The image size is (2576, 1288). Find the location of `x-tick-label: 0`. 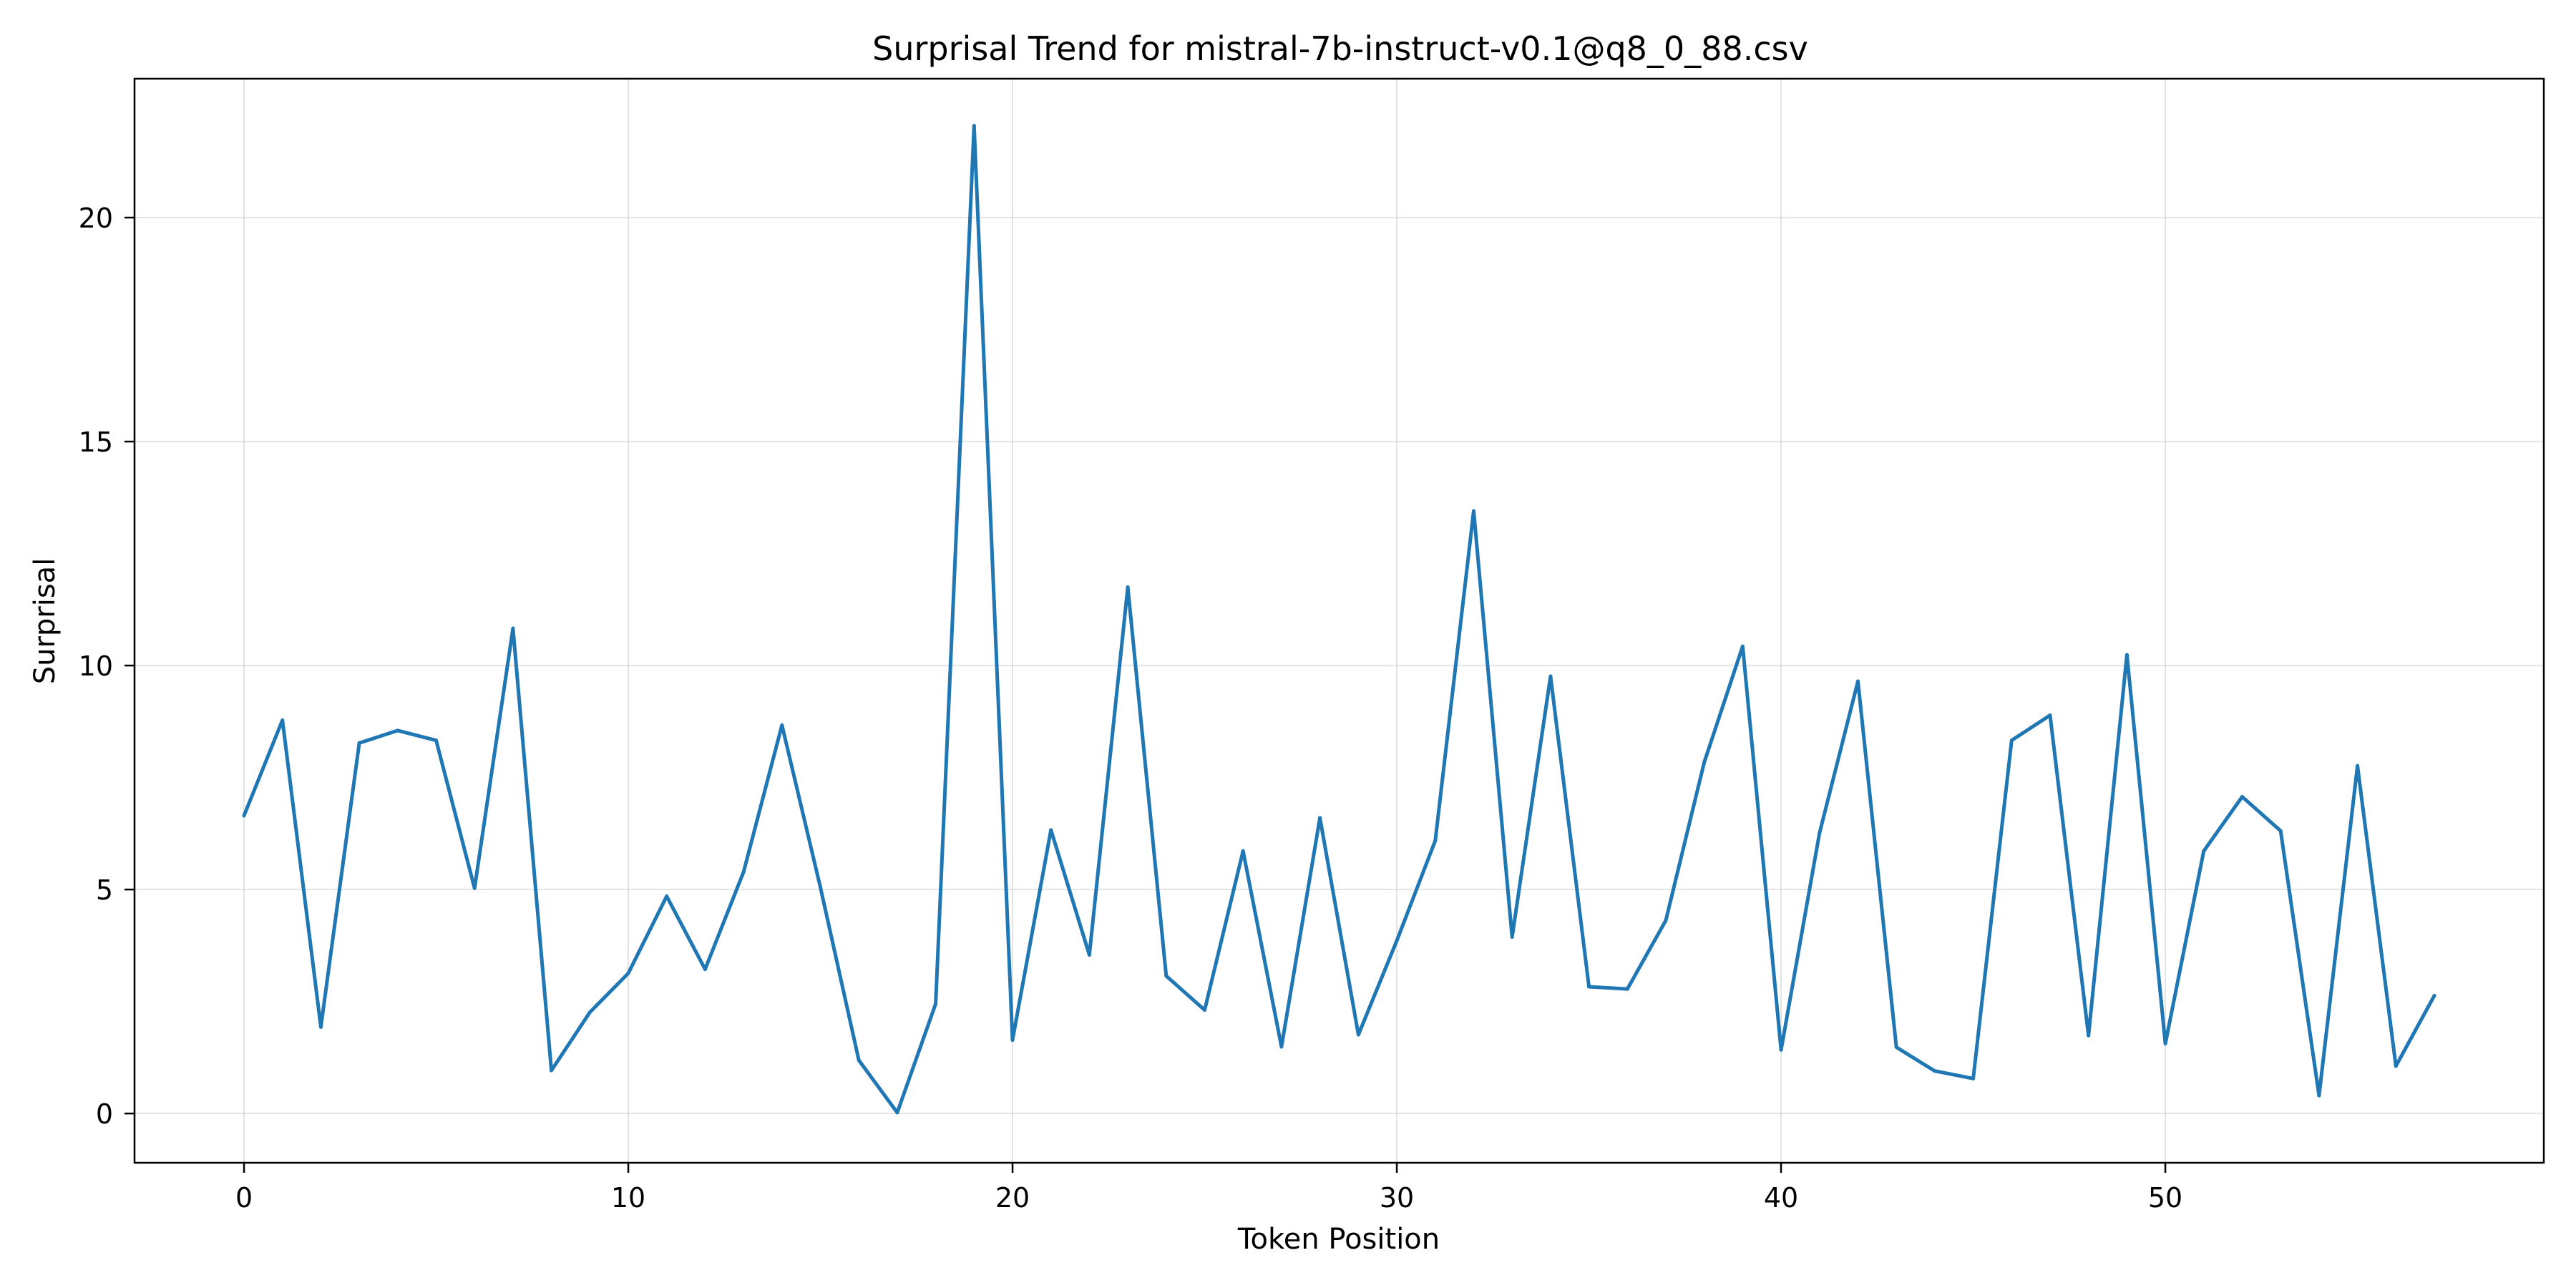

x-tick-label: 0 is located at coordinates (244, 1198).